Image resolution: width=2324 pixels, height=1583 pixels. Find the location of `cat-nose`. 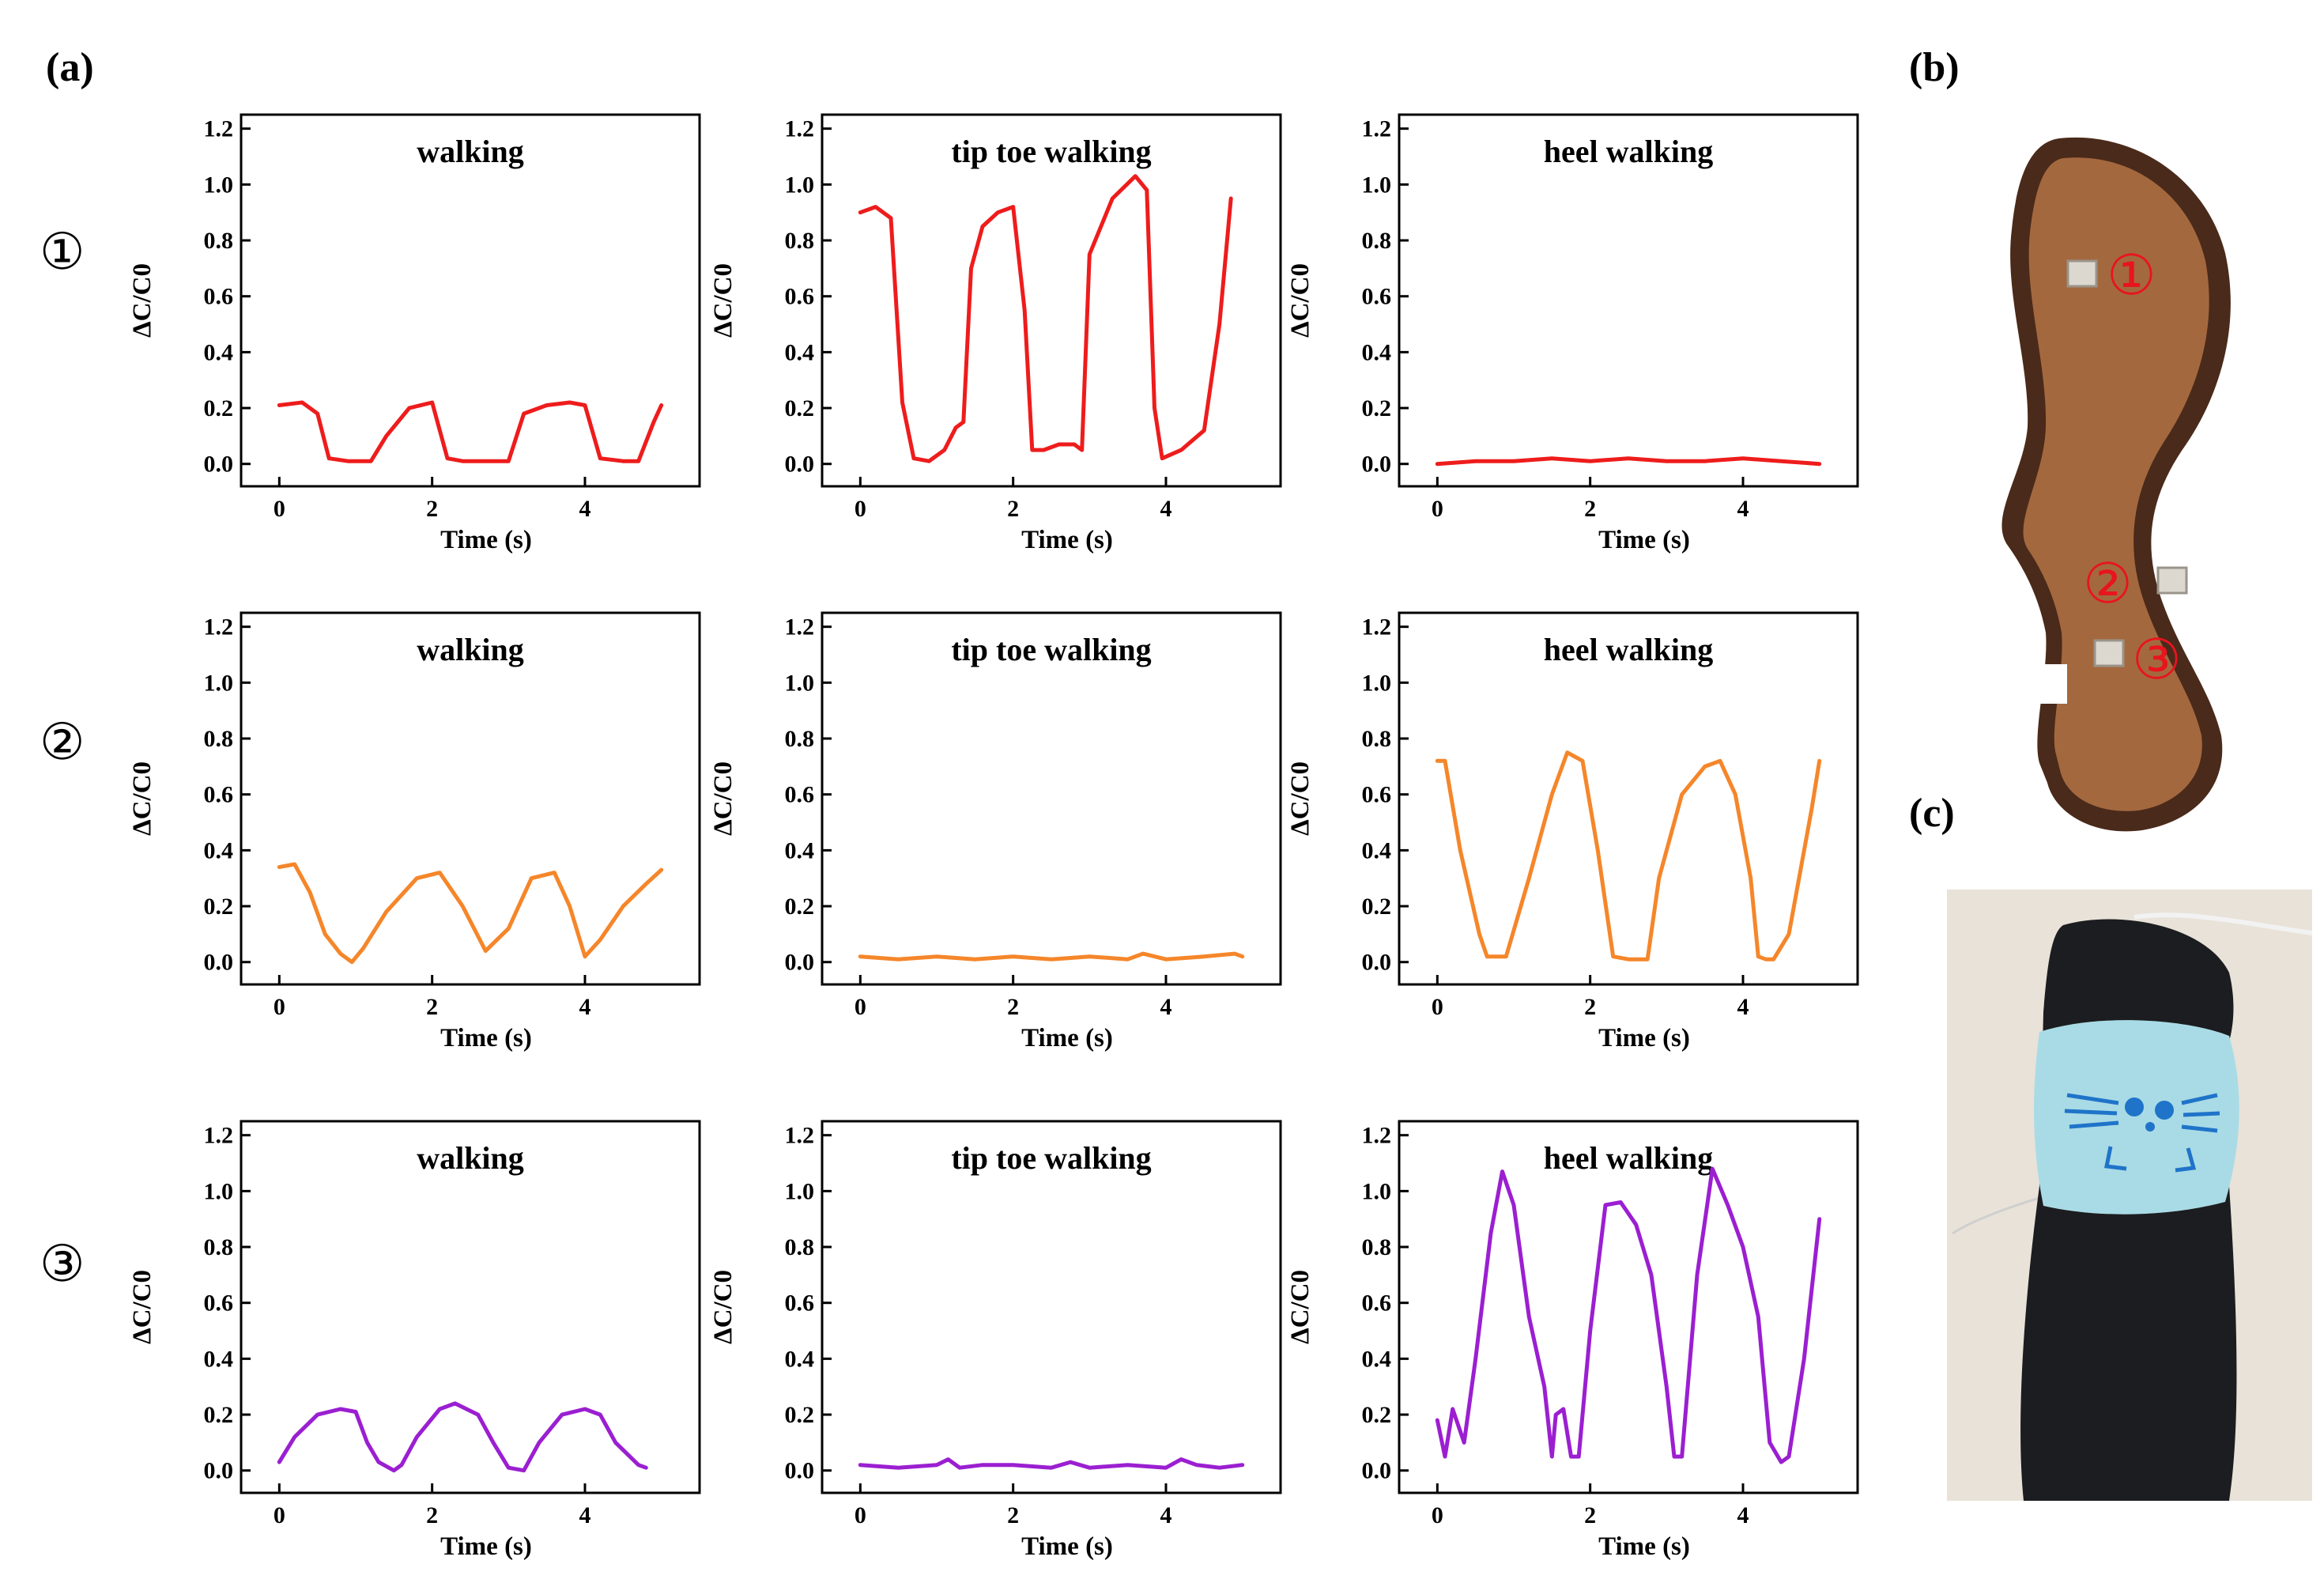

cat-nose is located at coordinates (2150, 1127).